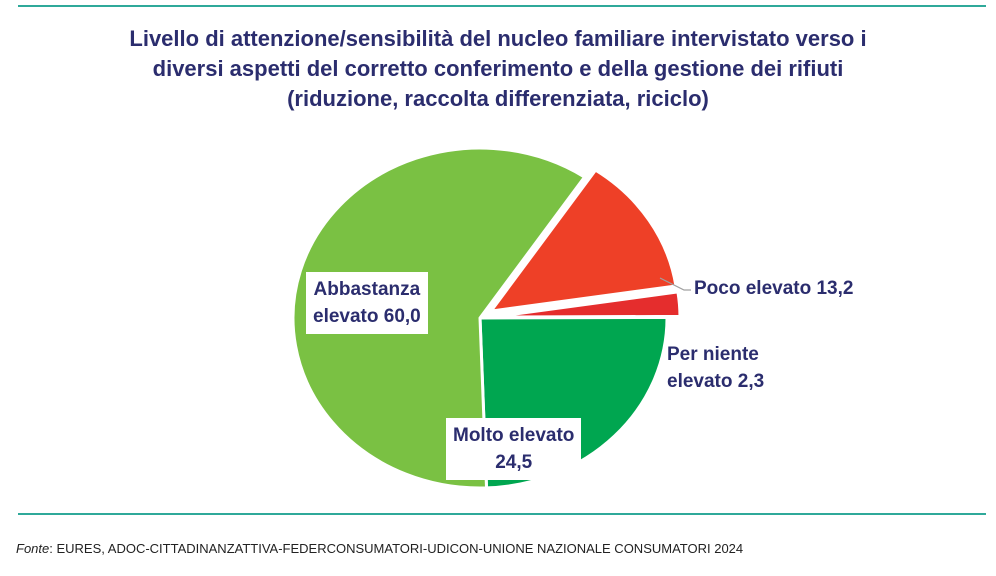 The image size is (996, 576). I want to click on slice-label-poco-elevato: Poco elevato 13,2, so click(774, 288).